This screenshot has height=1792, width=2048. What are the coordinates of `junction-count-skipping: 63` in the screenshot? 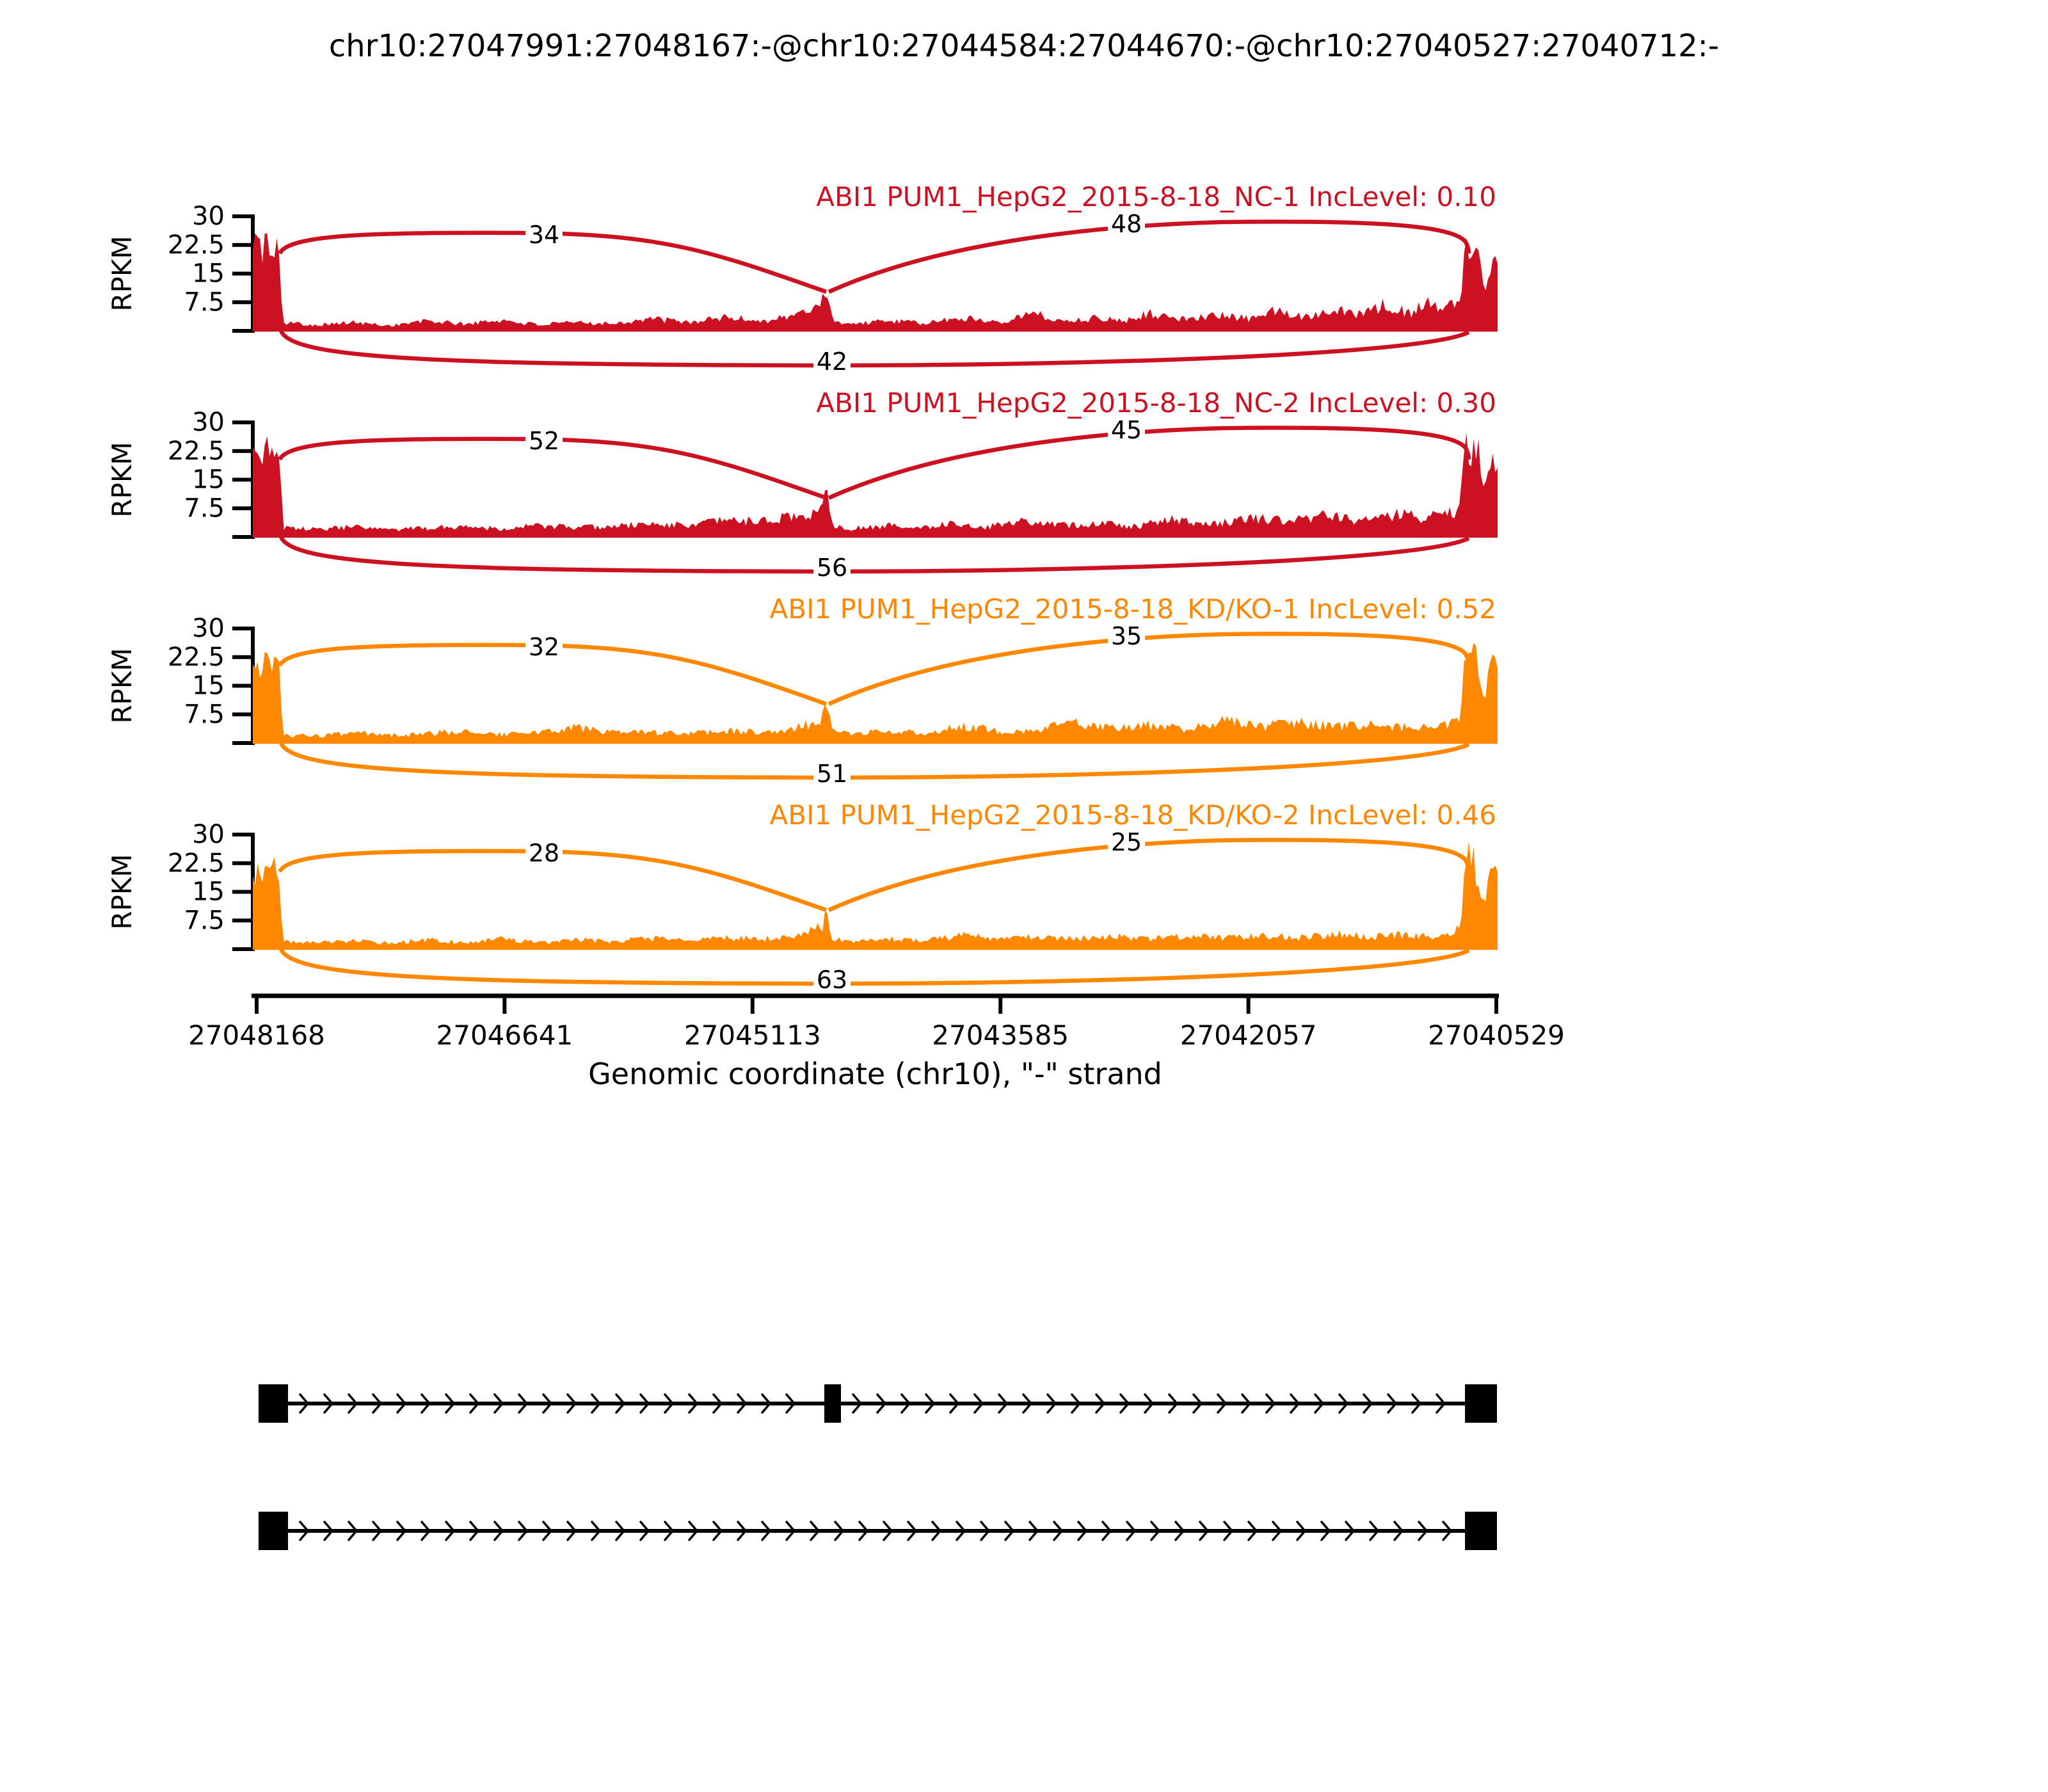 It's located at (832, 980).